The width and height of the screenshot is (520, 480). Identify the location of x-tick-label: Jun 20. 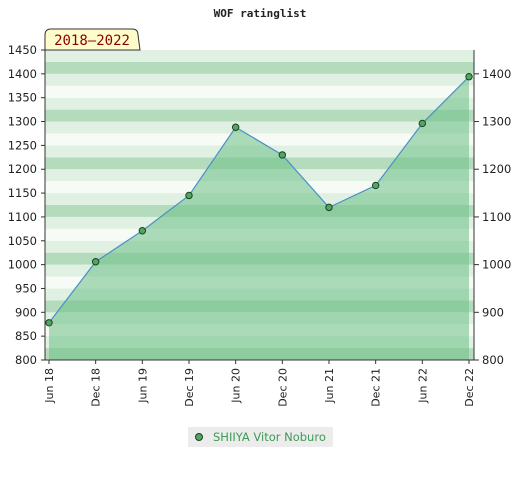
(236, 386).